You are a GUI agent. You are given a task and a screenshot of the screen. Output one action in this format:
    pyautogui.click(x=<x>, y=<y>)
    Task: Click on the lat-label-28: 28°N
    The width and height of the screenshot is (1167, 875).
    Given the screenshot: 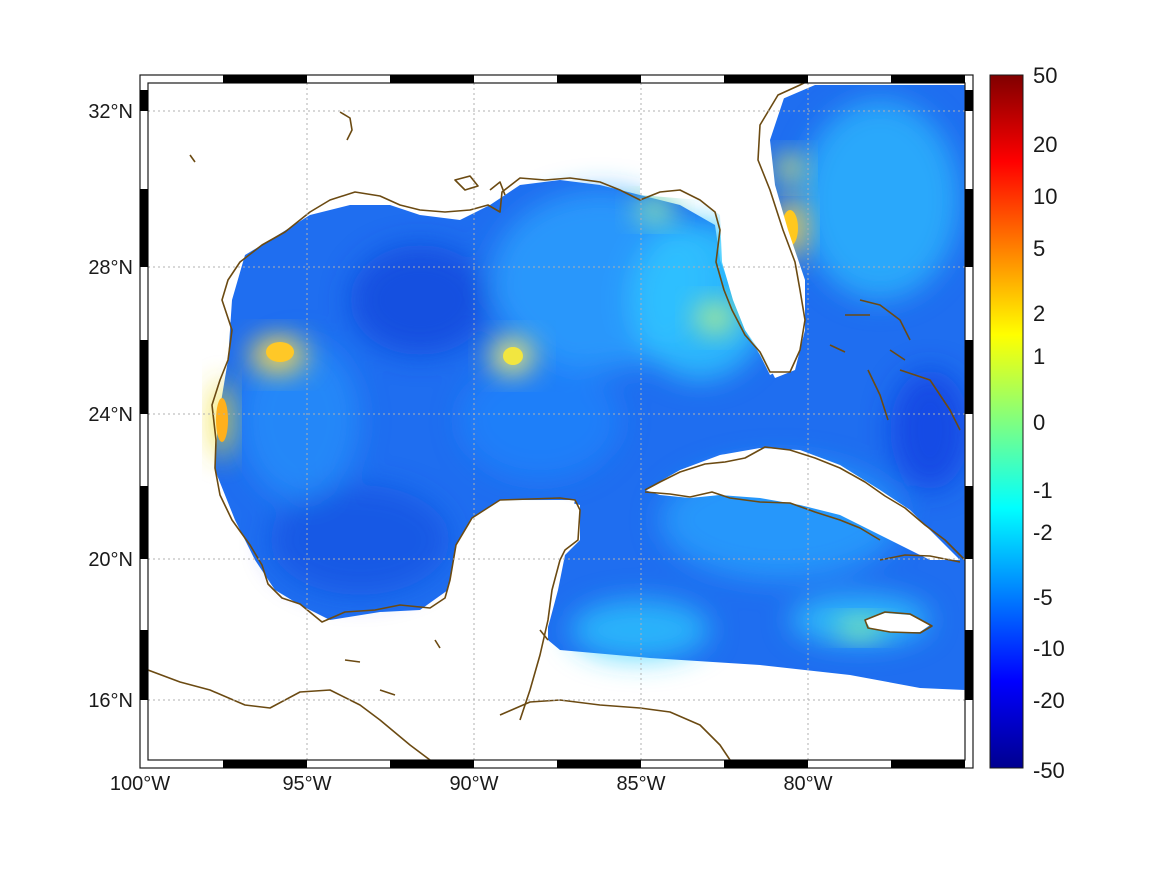 What is the action you would take?
    pyautogui.click(x=110, y=268)
    